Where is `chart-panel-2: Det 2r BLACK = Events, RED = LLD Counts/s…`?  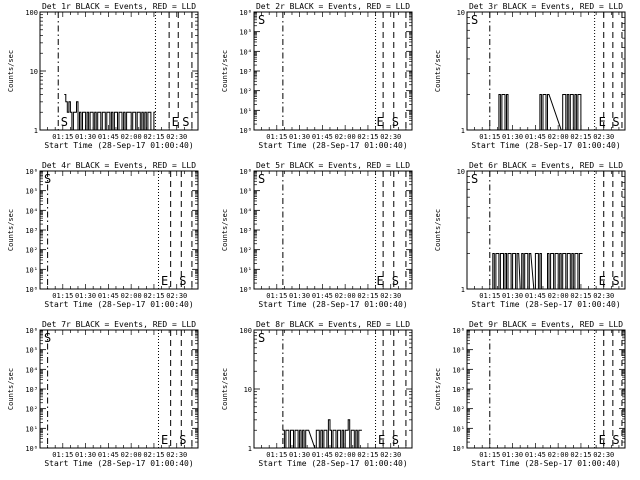 chart-panel-2: Det 2r BLACK = Events, RED = LLD Counts/s… is located at coordinates (317, 76).